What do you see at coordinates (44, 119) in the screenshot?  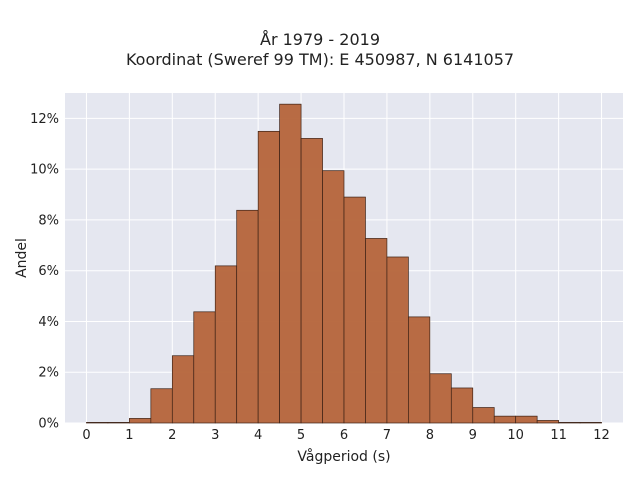 I see `y-tick-label: 12%` at bounding box center [44, 119].